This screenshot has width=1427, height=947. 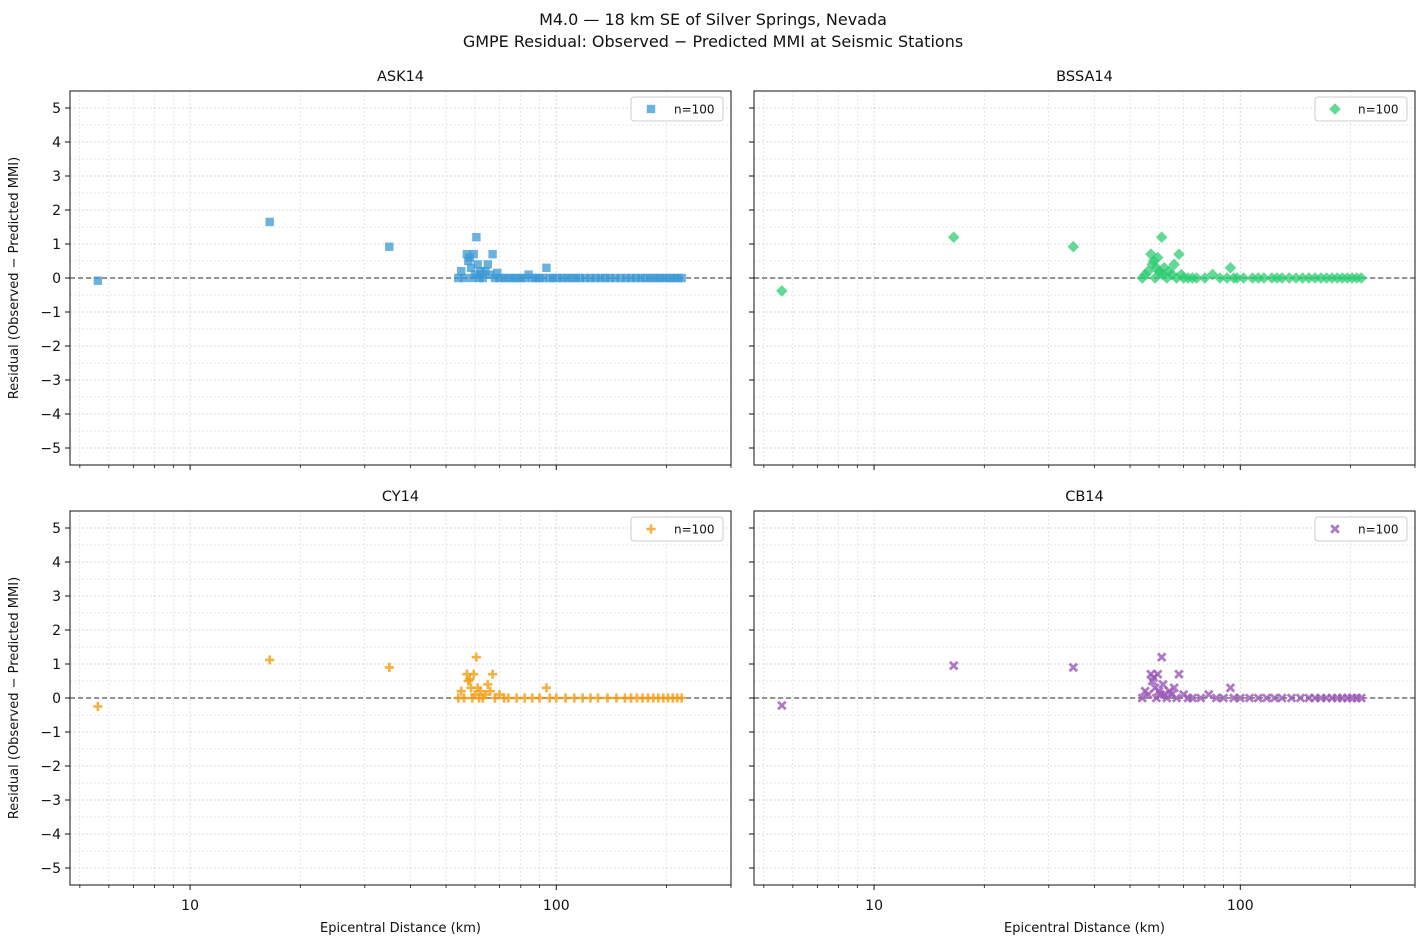 I want to click on panel-title: ASK14, so click(x=400, y=77).